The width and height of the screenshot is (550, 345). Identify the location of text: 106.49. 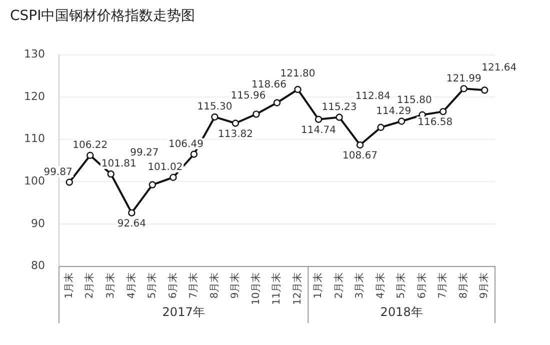
(186, 144).